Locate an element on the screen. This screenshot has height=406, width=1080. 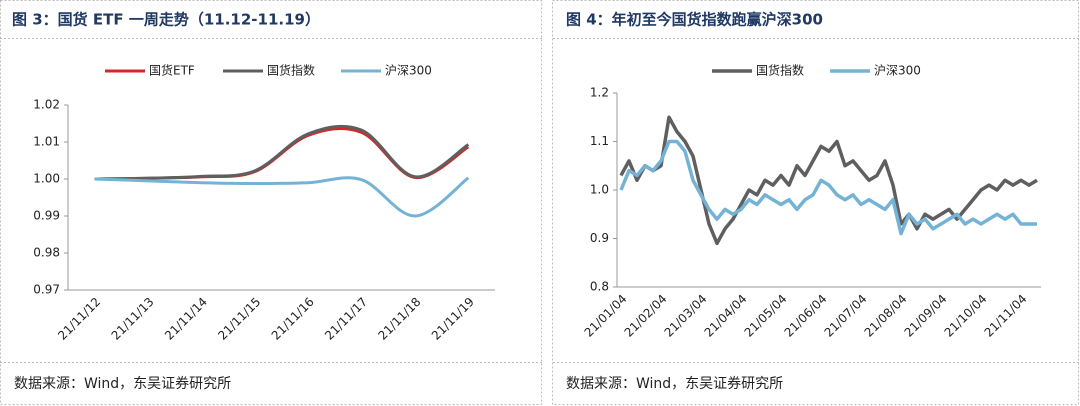
y-tick-label: 0.8 is located at coordinates (599, 287).